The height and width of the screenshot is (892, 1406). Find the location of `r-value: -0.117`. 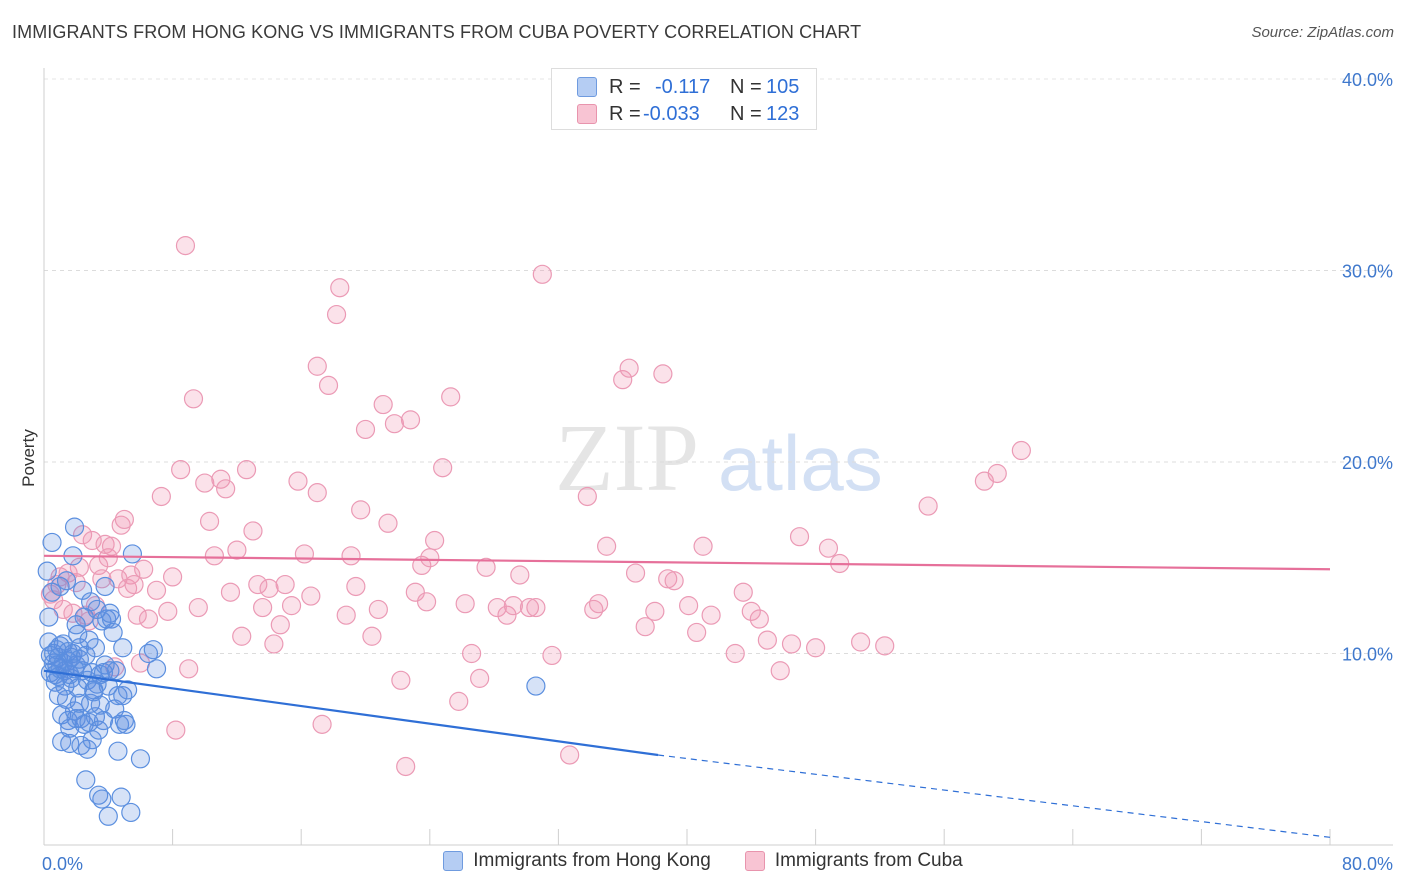

r-value: -0.117 is located at coordinates (683, 86).